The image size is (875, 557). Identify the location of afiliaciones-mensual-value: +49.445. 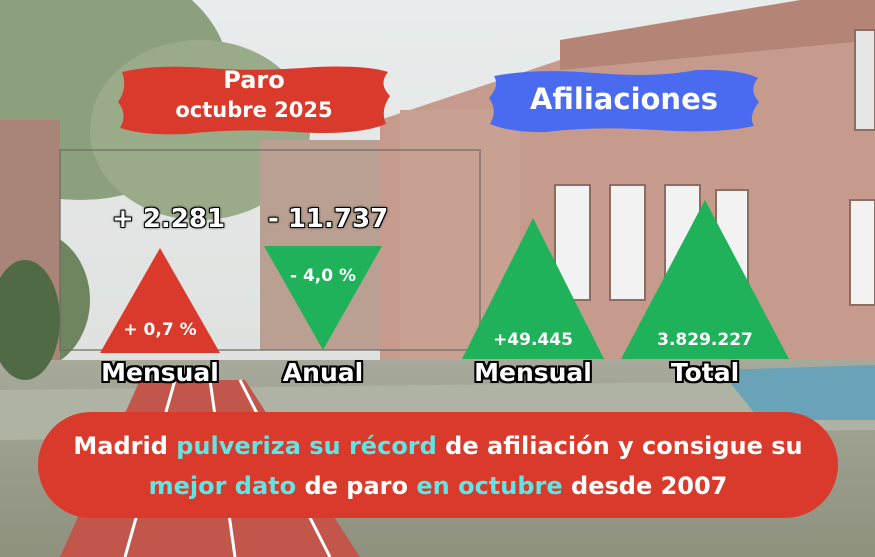
(533, 340).